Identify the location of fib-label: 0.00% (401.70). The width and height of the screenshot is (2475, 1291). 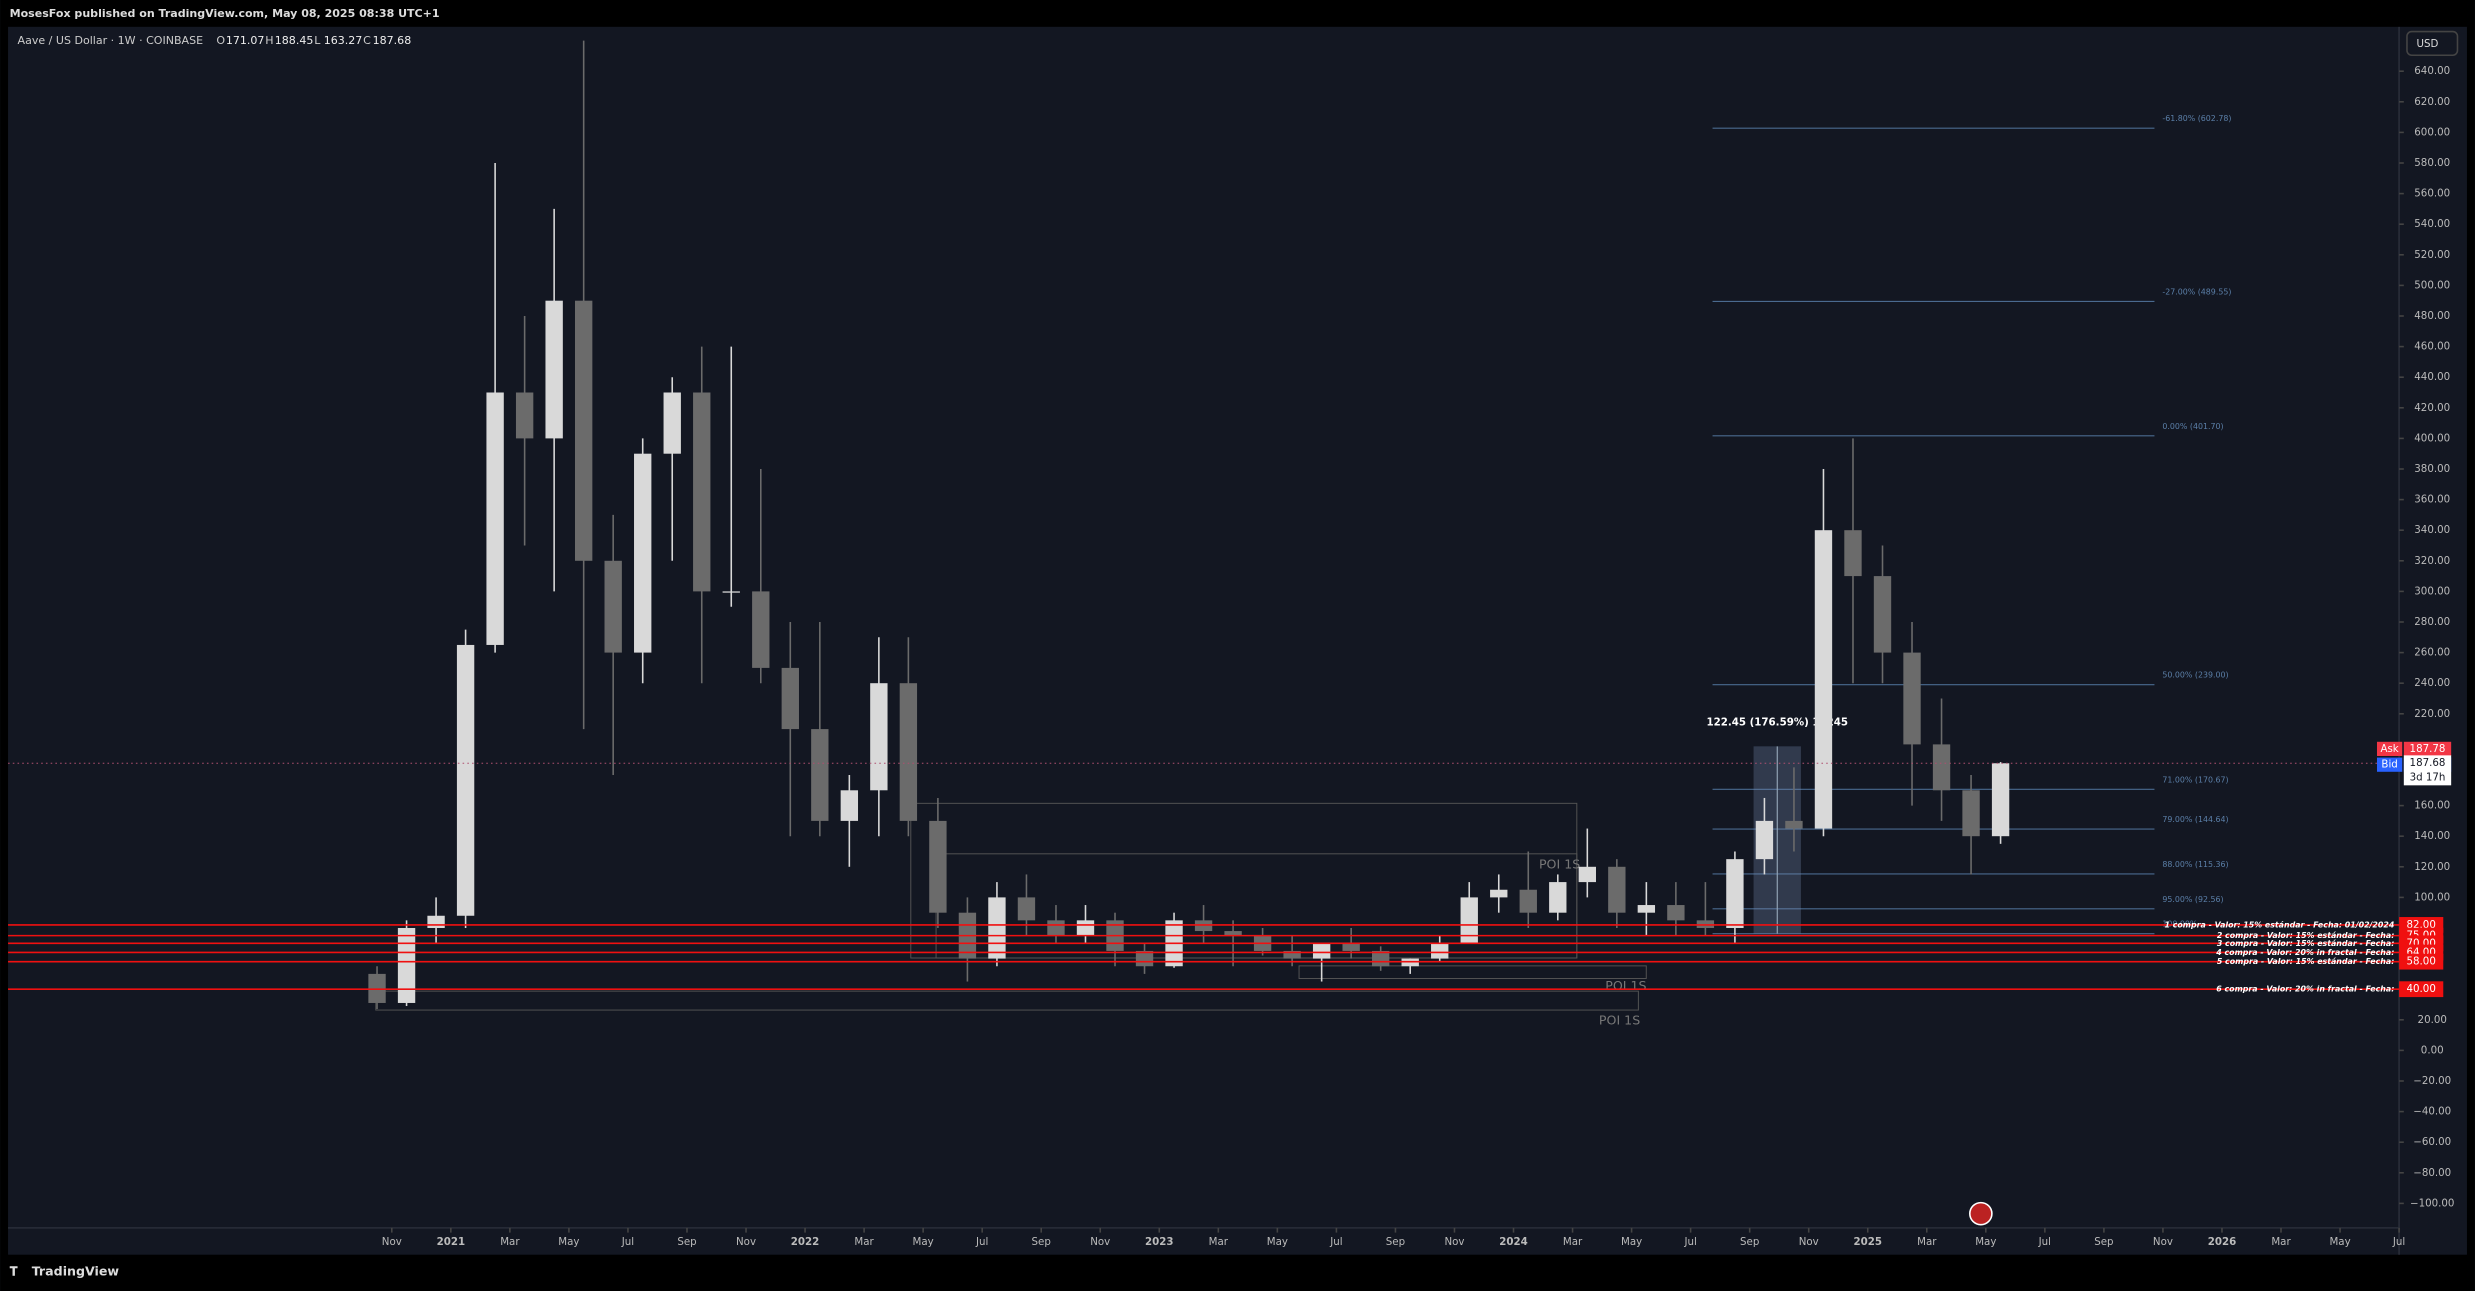
(2192, 426).